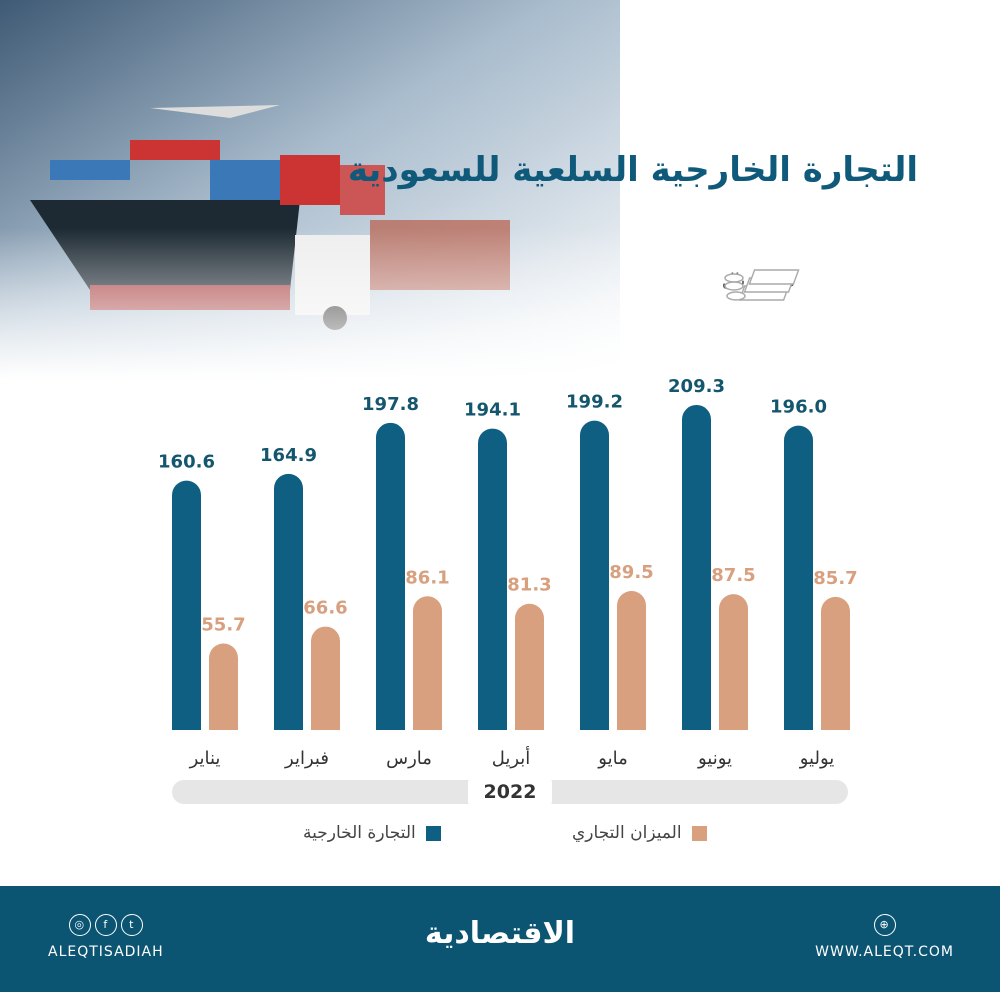  I want to click on instagram-icon: ◎, so click(79, 925).